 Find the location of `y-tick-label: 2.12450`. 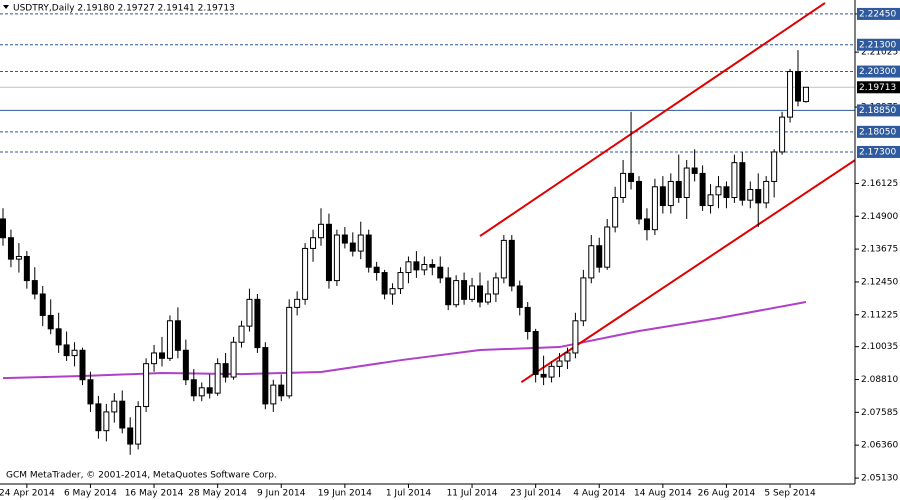

y-tick-label: 2.12450 is located at coordinates (879, 282).